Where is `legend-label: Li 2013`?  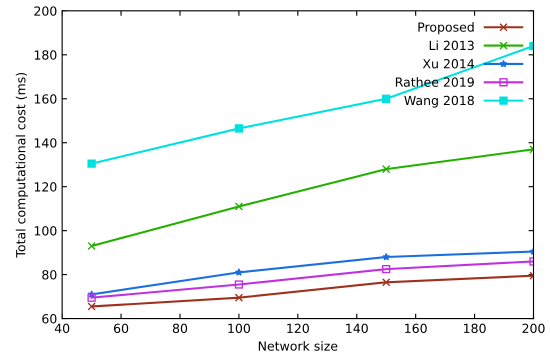 legend-label: Li 2013 is located at coordinates (452, 45).